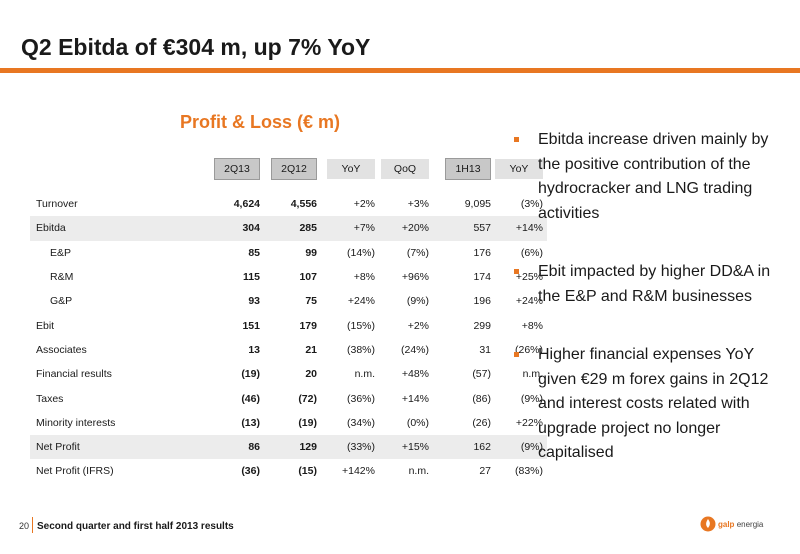 This screenshot has width=800, height=554. Describe the element at coordinates (348, 447) in the screenshot. I see `cell-yoy: (33%)` at that location.